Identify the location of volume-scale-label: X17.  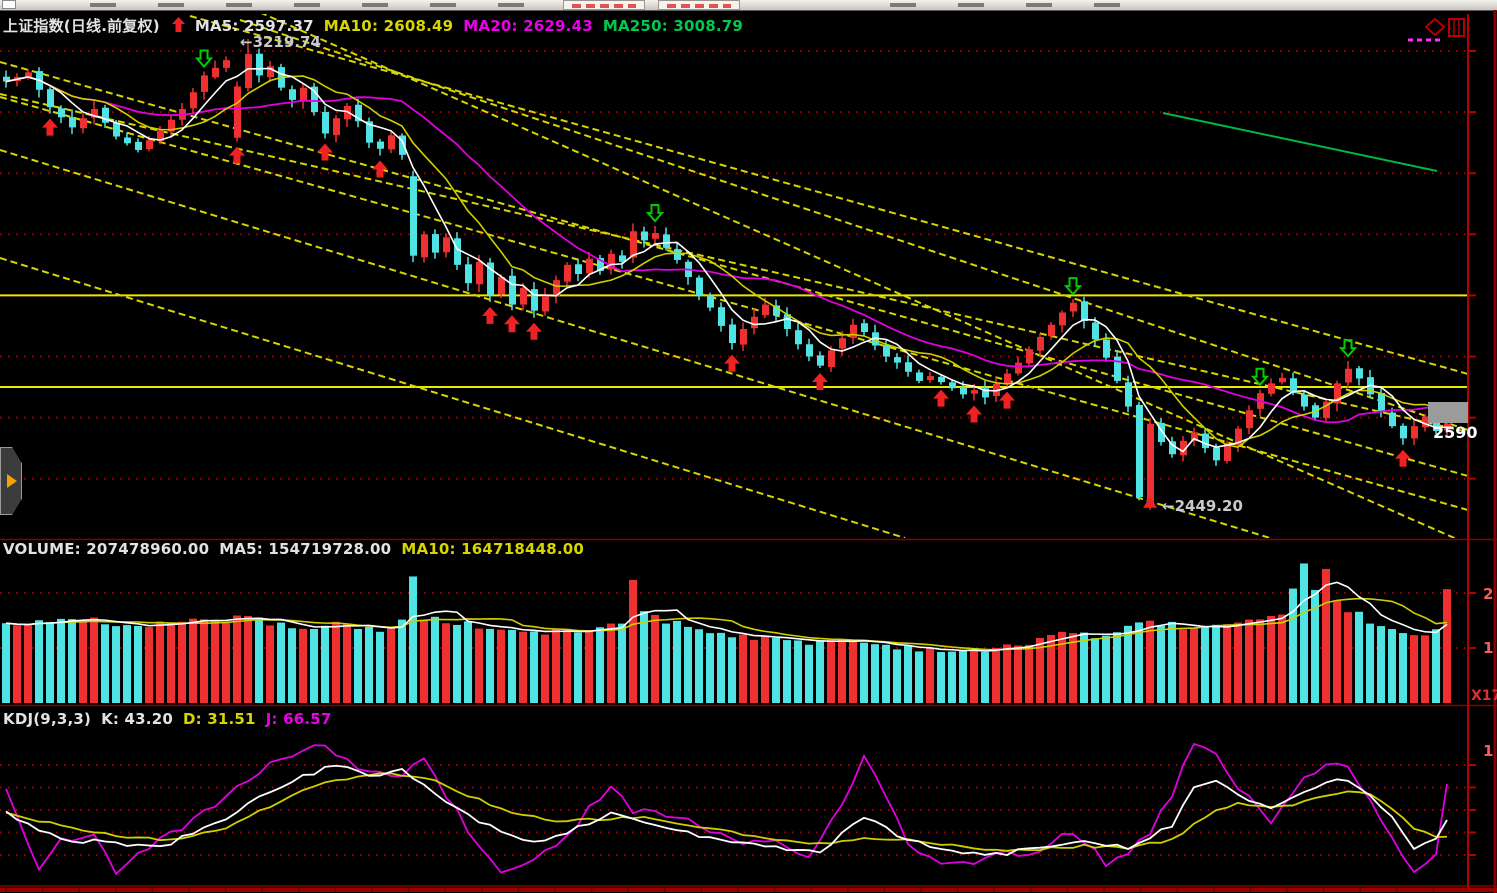
(1484, 696).